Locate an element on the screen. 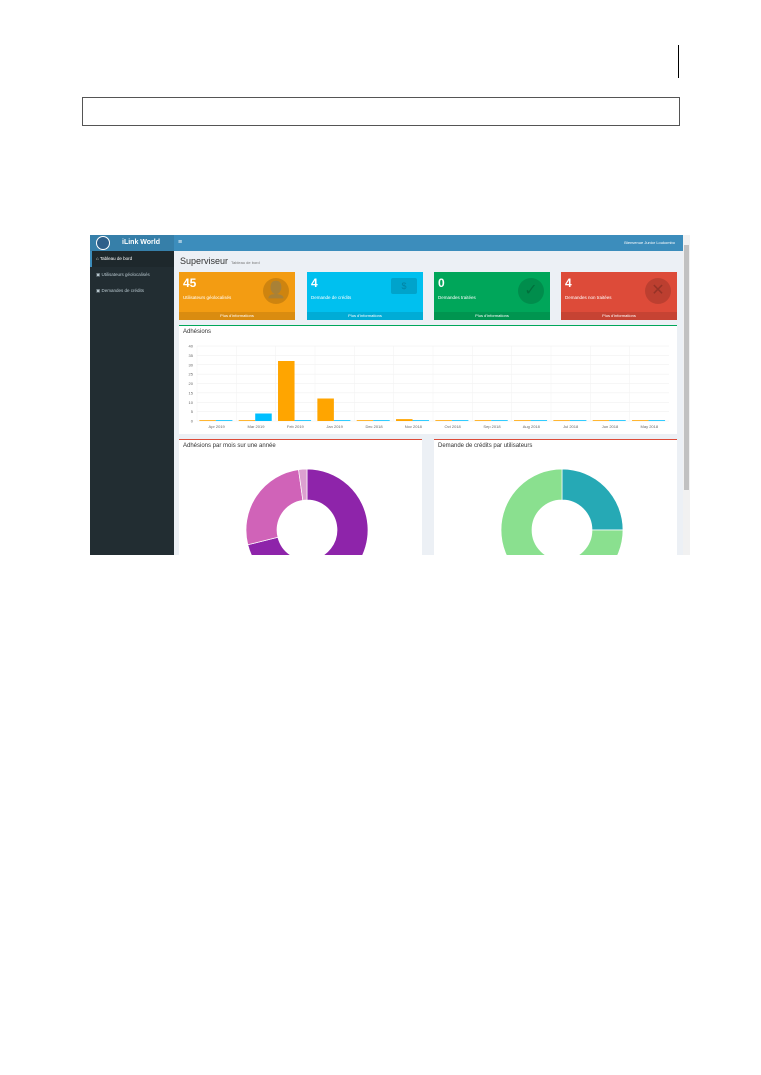  welcome-user: Bienvenue Junior Loukombo is located at coordinates (649, 242).